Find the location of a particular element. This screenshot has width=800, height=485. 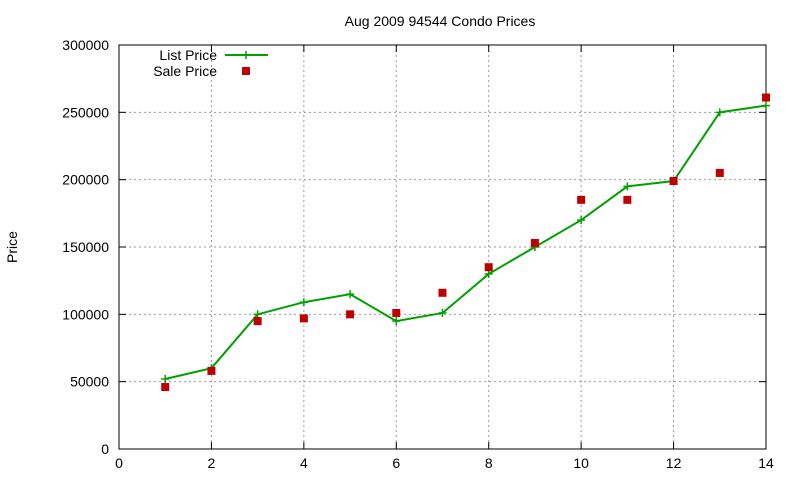

x-tick-label: 8 is located at coordinates (489, 463).